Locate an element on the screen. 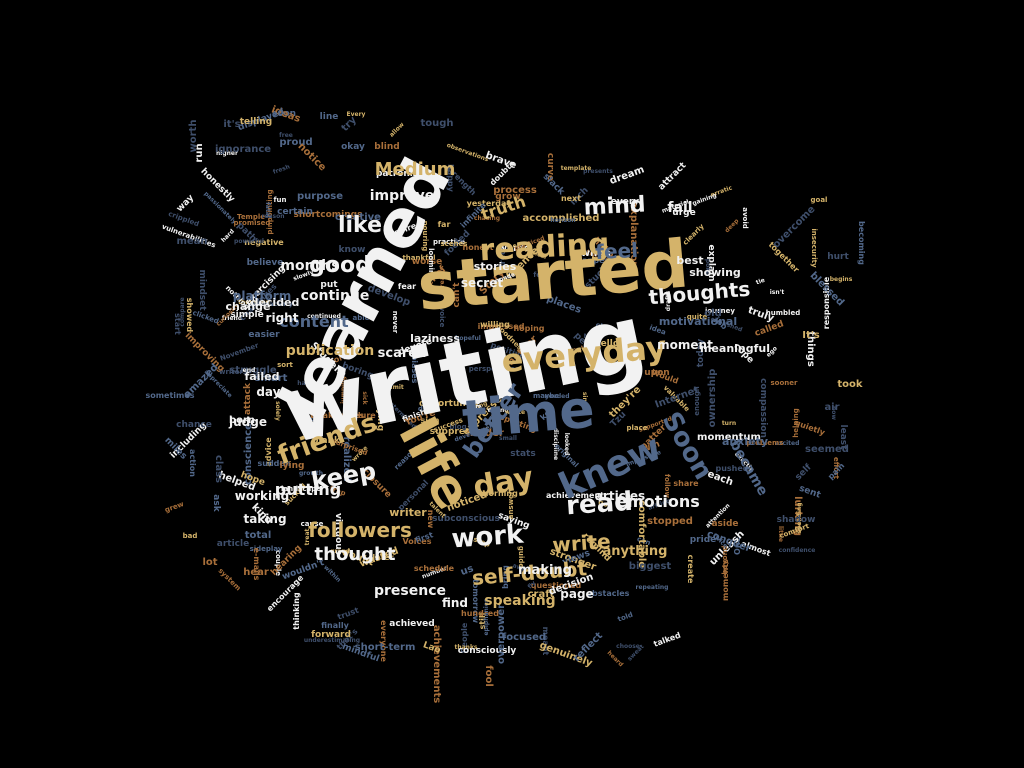  cloud-word: mean is located at coordinates (191, 241).